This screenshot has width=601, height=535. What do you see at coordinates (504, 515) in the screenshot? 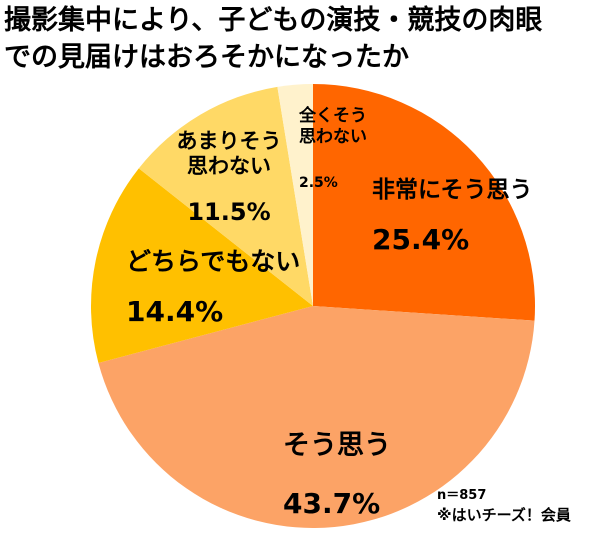
I see `source-note: ※はいチーズ！会員` at bounding box center [504, 515].